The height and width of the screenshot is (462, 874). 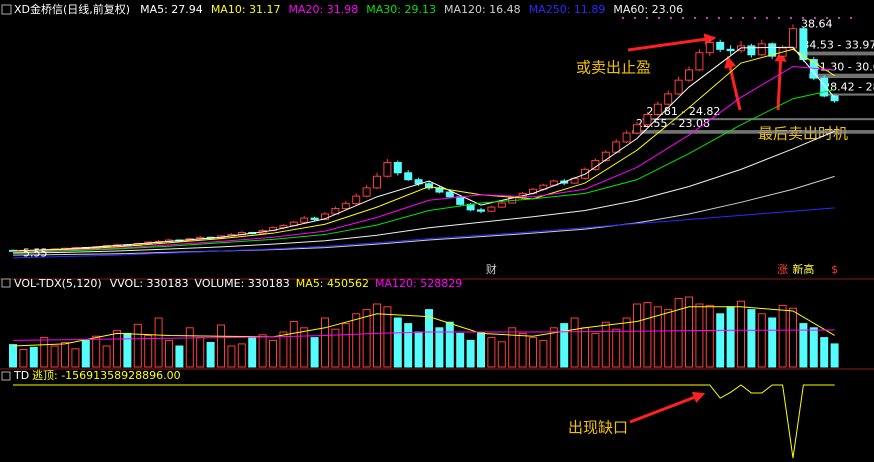 What do you see at coordinates (613, 68) in the screenshot?
I see `annotation: 或卖出止盈` at bounding box center [613, 68].